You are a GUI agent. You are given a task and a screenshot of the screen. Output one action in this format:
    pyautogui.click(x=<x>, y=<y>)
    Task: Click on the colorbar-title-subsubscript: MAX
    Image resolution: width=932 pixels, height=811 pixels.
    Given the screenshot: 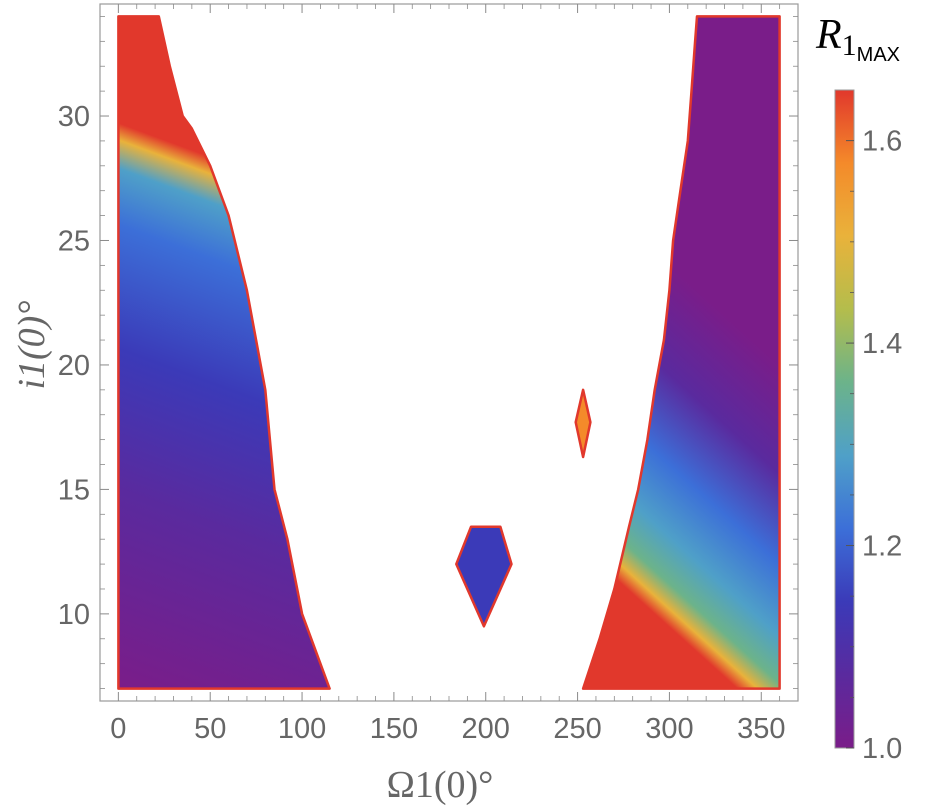 What is the action you would take?
    pyautogui.click(x=878, y=55)
    